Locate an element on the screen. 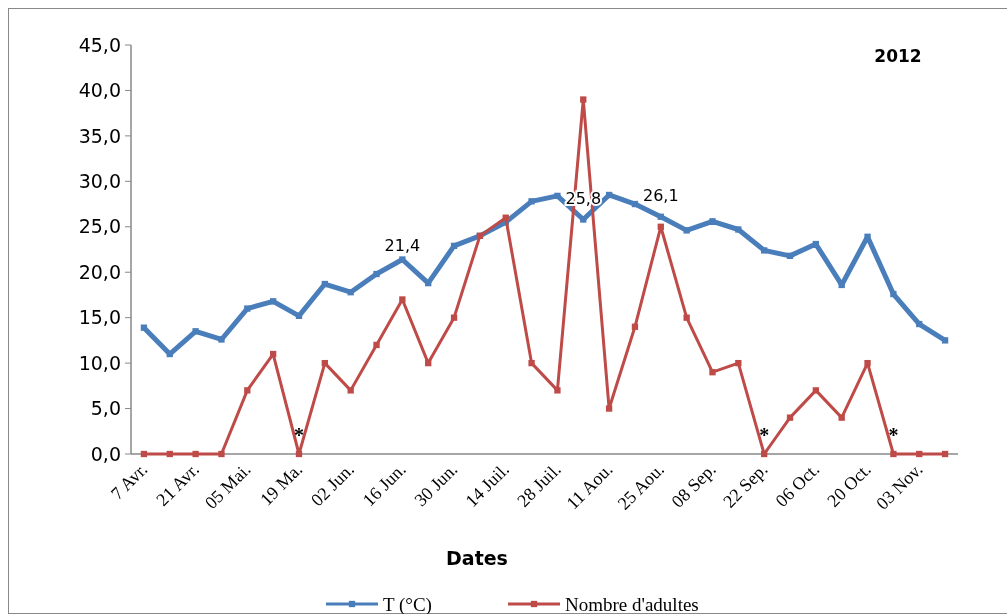 This screenshot has height=614, width=1007. x-tick-label: 21 Avr. is located at coordinates (177, 484).